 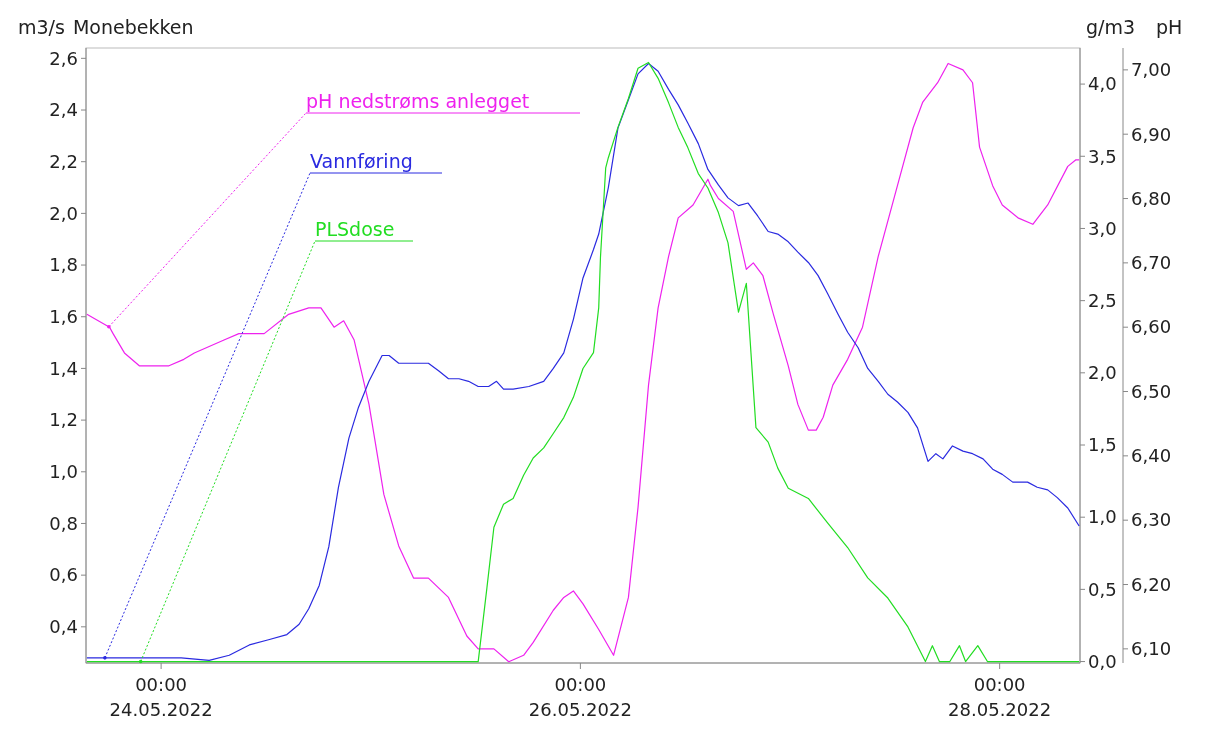 I want to click on y2-tick-label: 4,0, so click(x=1102, y=84).